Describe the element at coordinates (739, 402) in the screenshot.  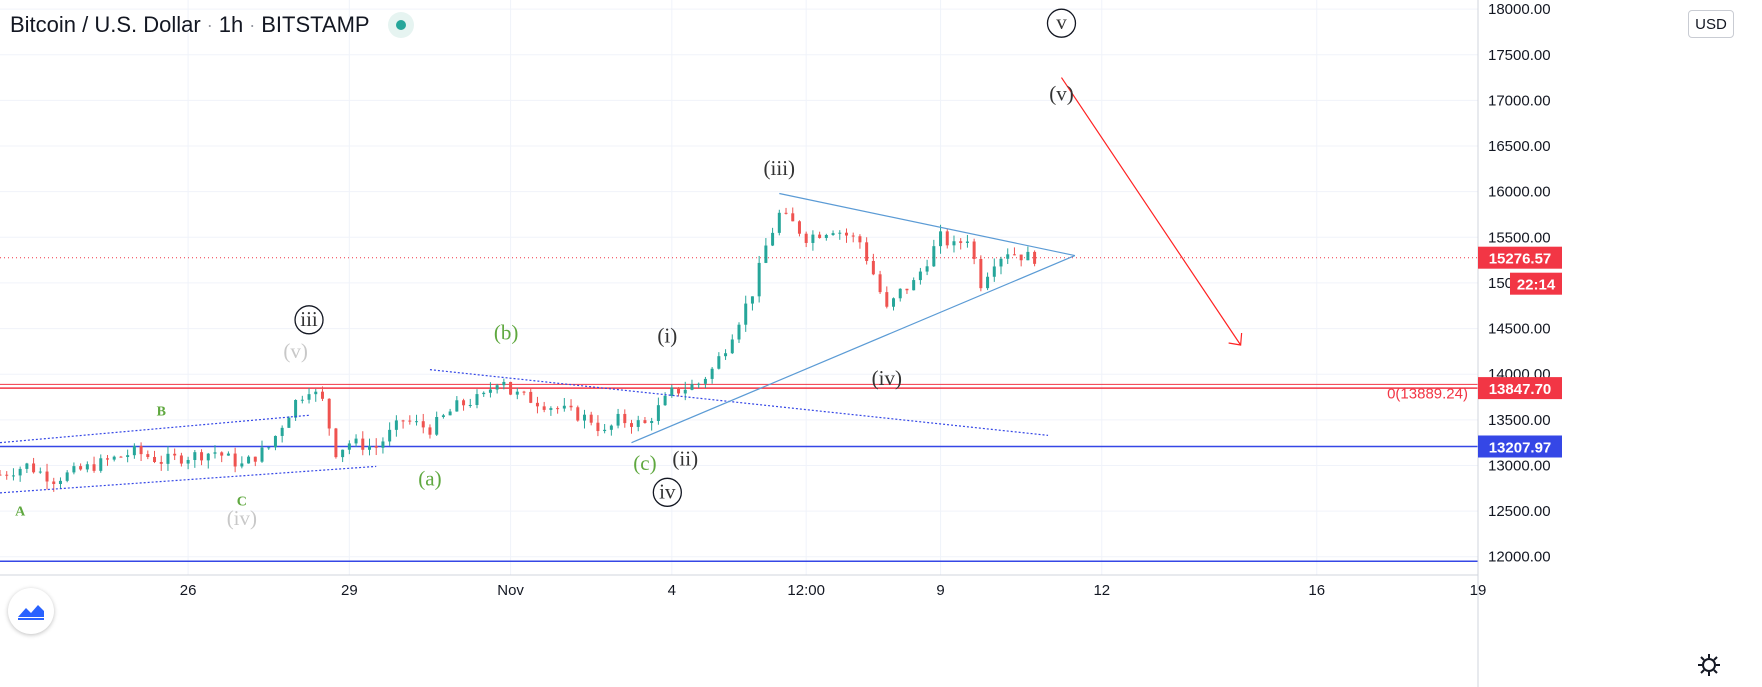
I see `dotted-resistance-line` at that location.